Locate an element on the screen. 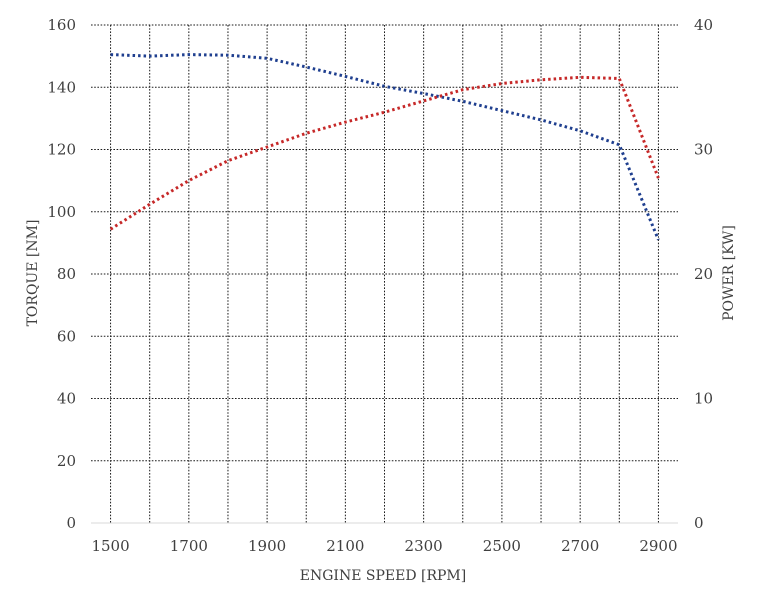 This screenshot has height=595, width=757. y-right-tick-label: 10 is located at coordinates (703, 399).